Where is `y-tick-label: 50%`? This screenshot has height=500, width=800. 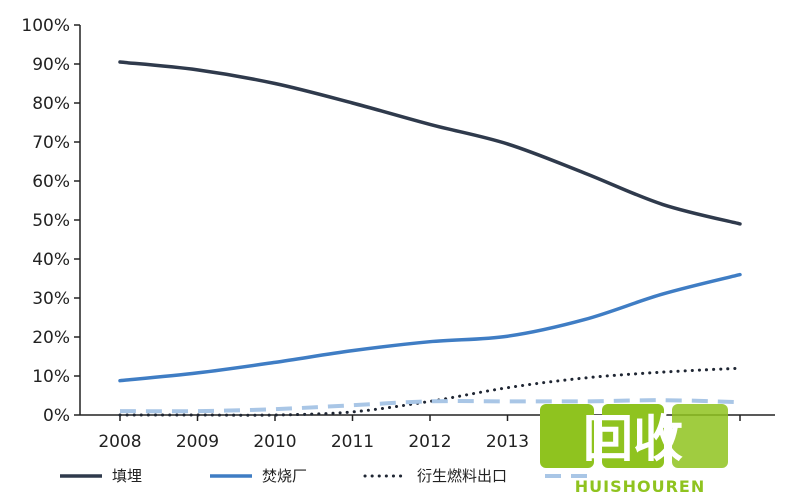 y-tick-label: 50% is located at coordinates (51, 221).